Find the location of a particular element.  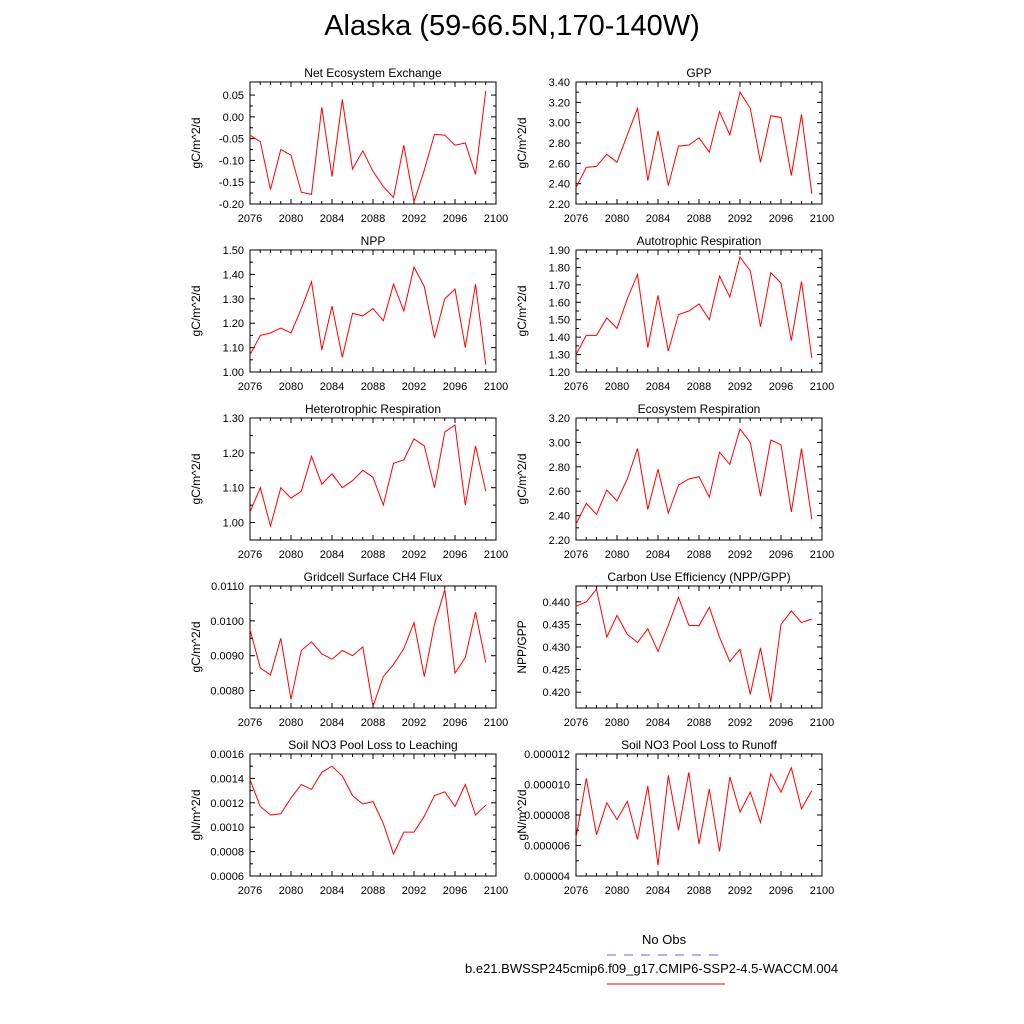

y-tick-label: 2.80 is located at coordinates (559, 468).